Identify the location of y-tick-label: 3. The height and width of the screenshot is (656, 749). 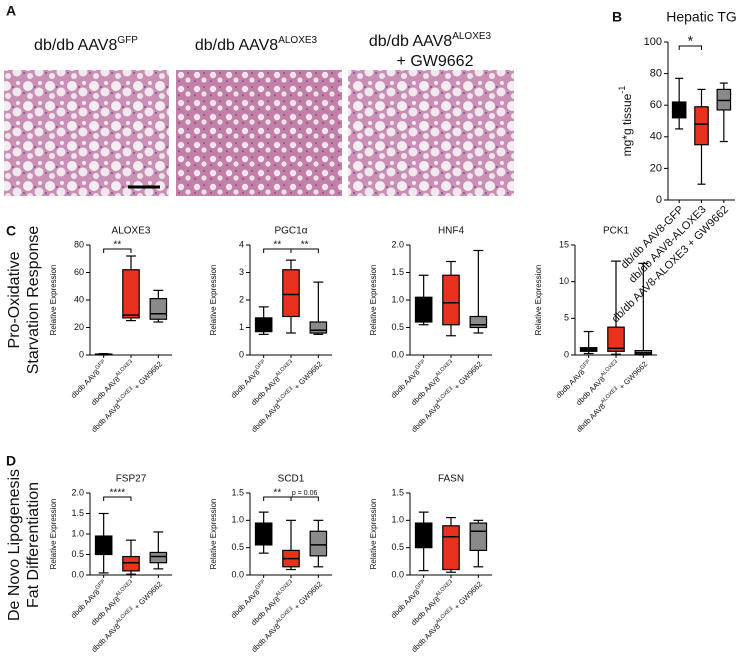
(241, 272).